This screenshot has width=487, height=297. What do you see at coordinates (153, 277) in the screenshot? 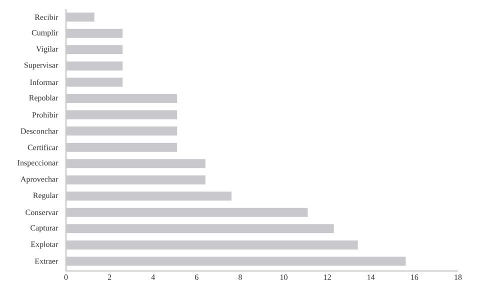
I see `x-tick-label: 4` at bounding box center [153, 277].